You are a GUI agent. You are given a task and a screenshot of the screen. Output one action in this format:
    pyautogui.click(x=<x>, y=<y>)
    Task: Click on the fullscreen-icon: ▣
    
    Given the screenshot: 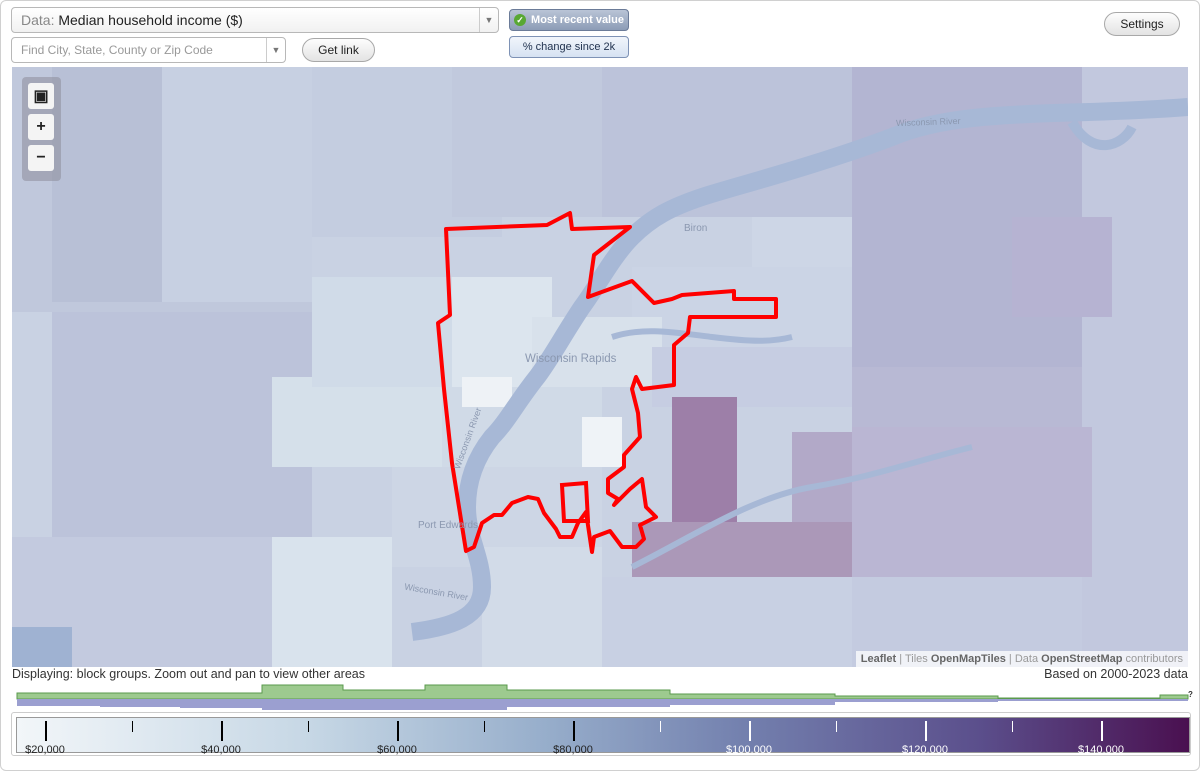 What is the action you would take?
    pyautogui.click(x=41, y=96)
    